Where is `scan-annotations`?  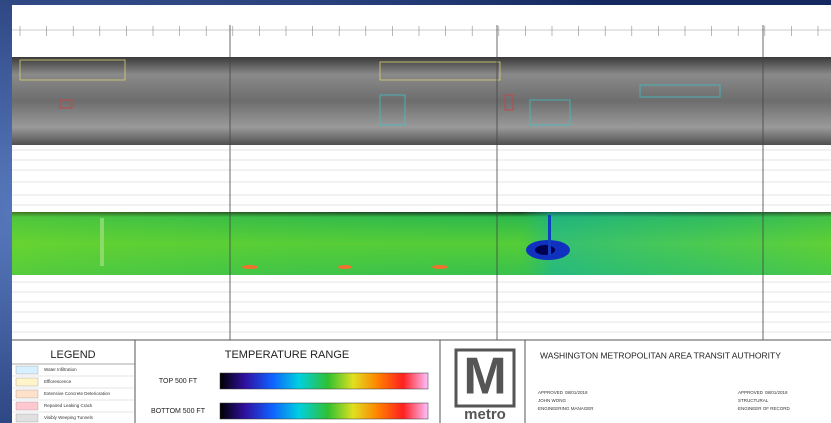
scan-annotations is located at coordinates (370, 92).